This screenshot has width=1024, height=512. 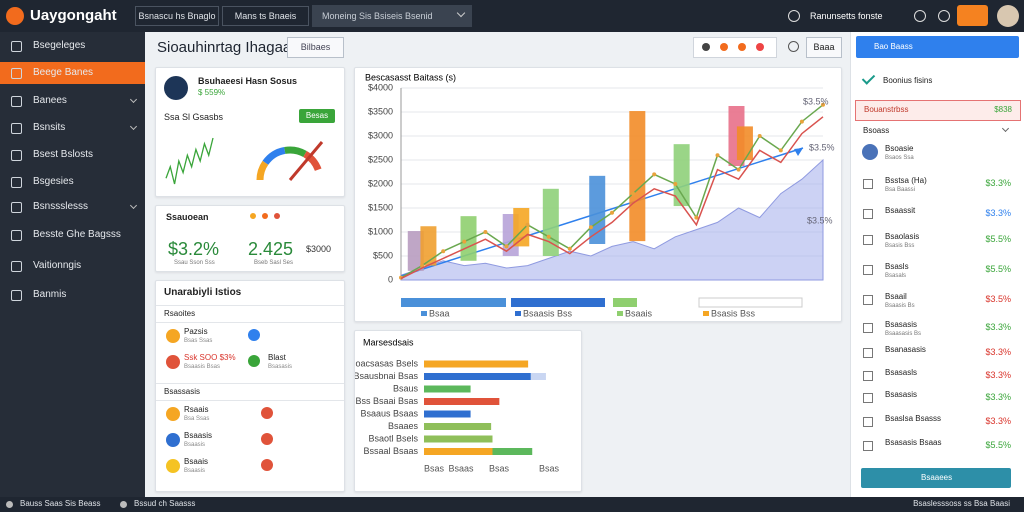 What do you see at coordinates (72, 46) in the screenshot?
I see `sidebar-item: Bsegeleges` at bounding box center [72, 46].